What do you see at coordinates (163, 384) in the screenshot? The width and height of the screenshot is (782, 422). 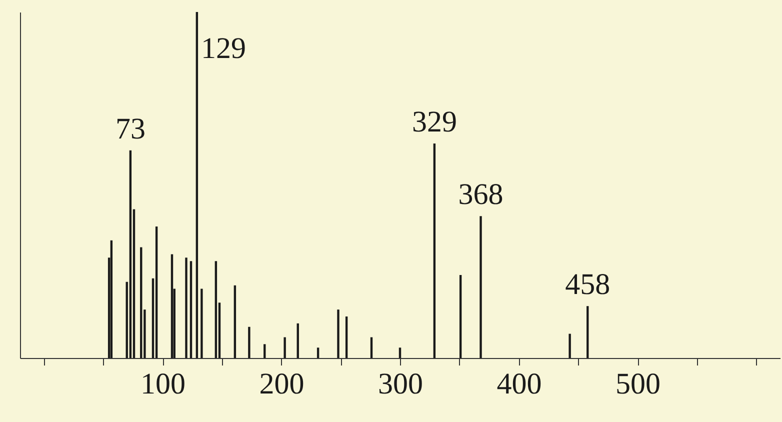 I see `x-tick-label: 100` at bounding box center [163, 384].